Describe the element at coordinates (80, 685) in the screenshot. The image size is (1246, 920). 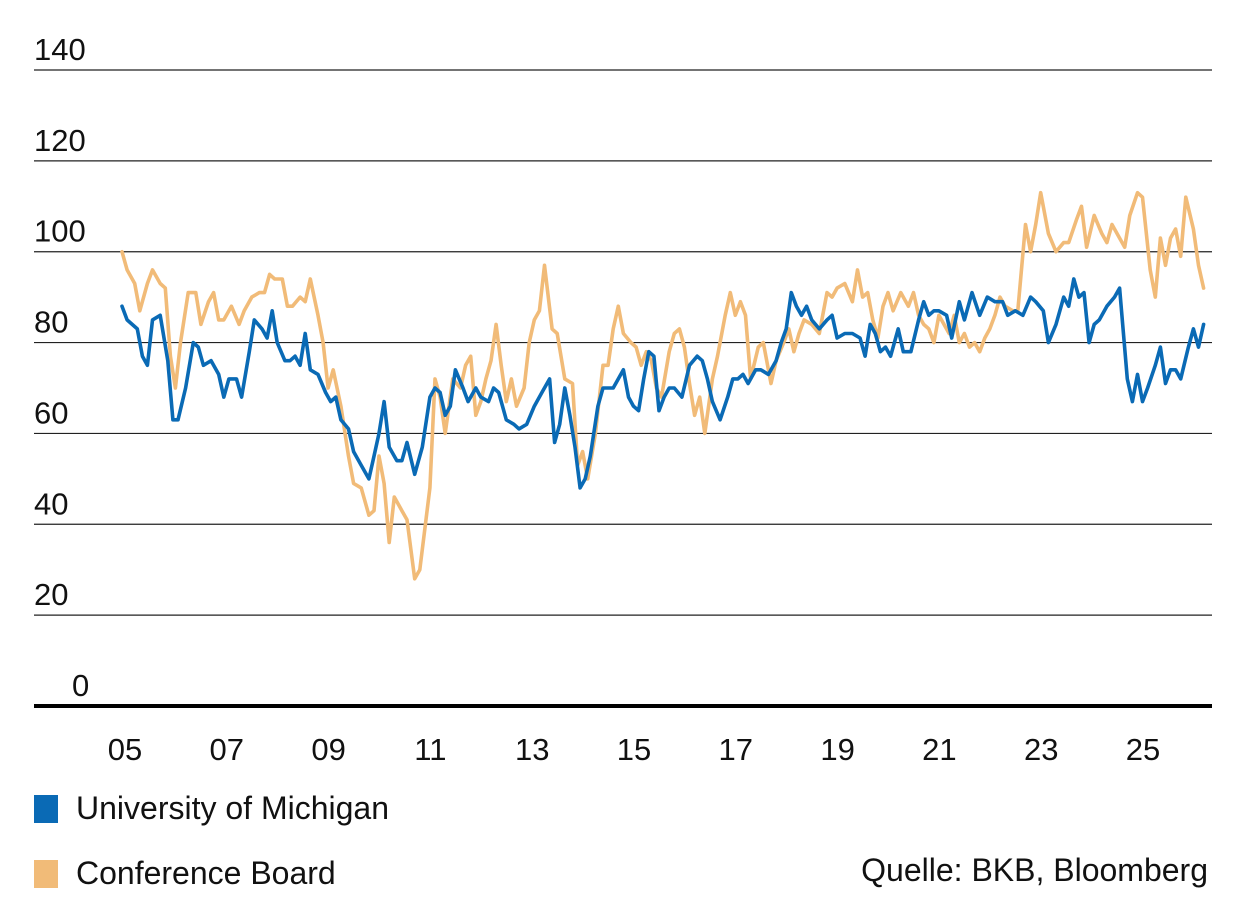
I see `y-tick-label: 0` at that location.